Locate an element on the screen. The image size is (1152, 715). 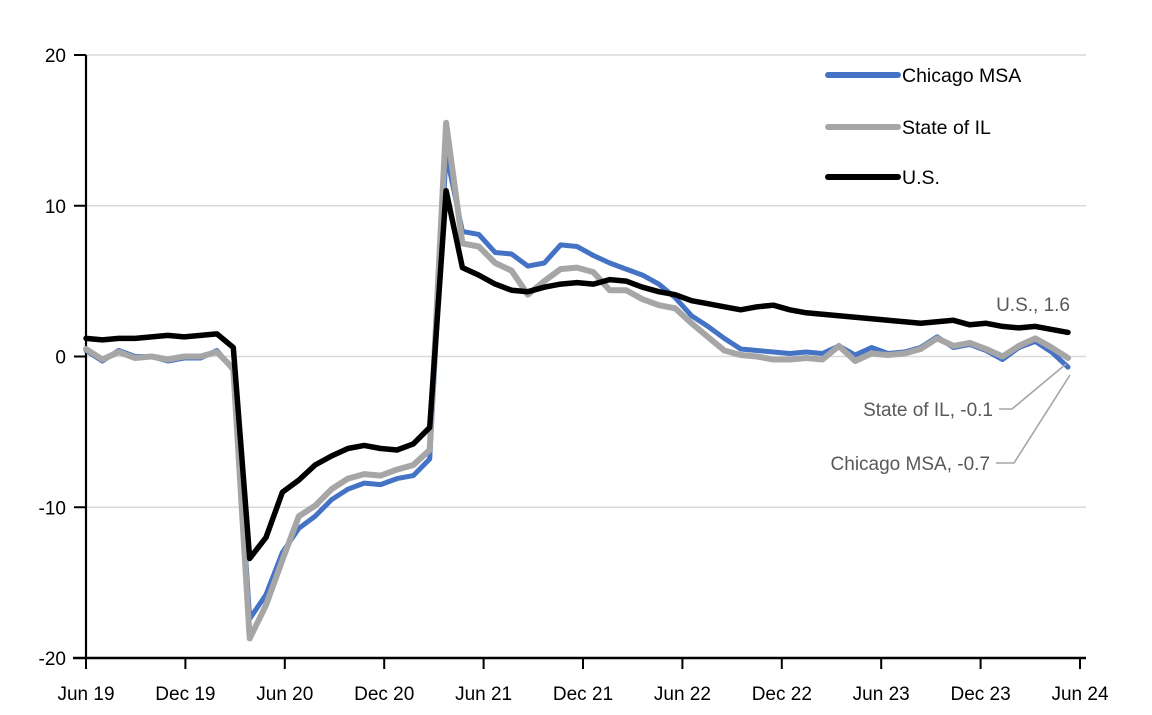
y-tick-label--10: -10 is located at coordinates (52, 508).